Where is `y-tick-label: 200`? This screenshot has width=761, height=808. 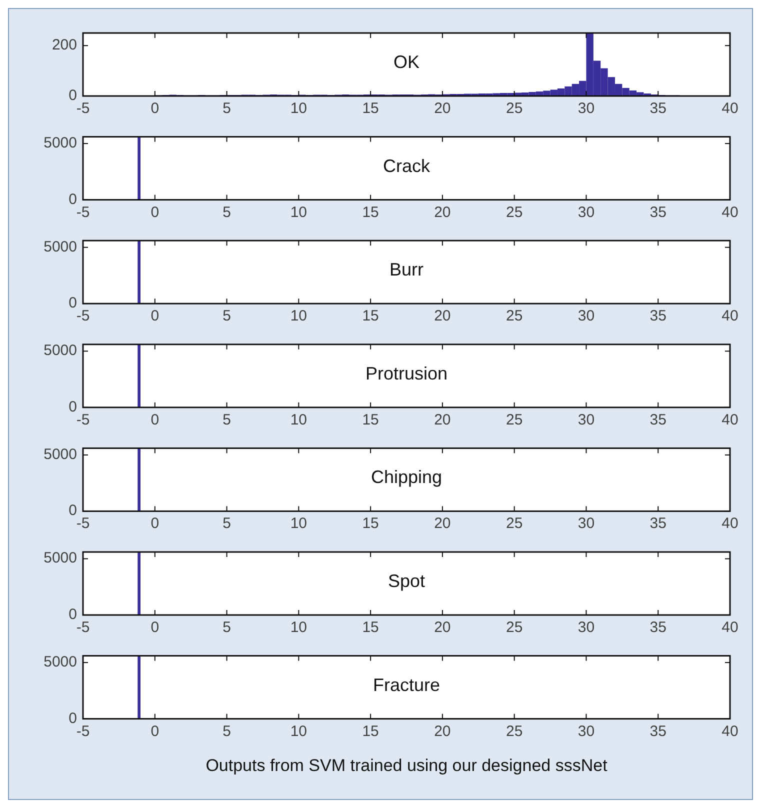 y-tick-label: 200 is located at coordinates (64, 45).